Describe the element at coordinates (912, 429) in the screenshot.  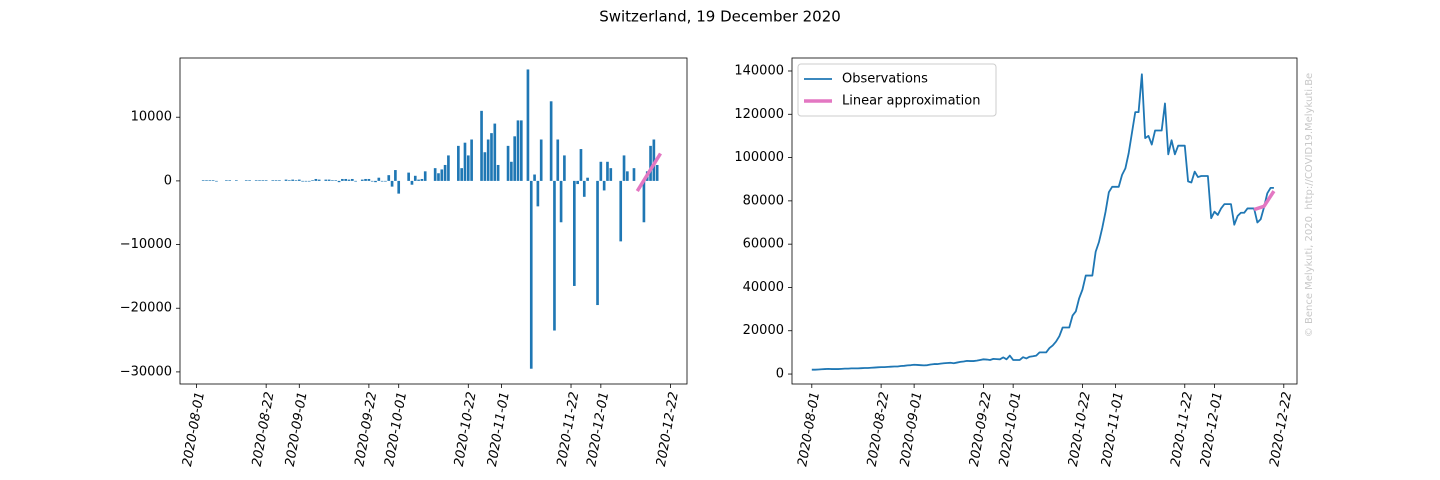
I see `x-tick-label: 2020-09-01` at that location.